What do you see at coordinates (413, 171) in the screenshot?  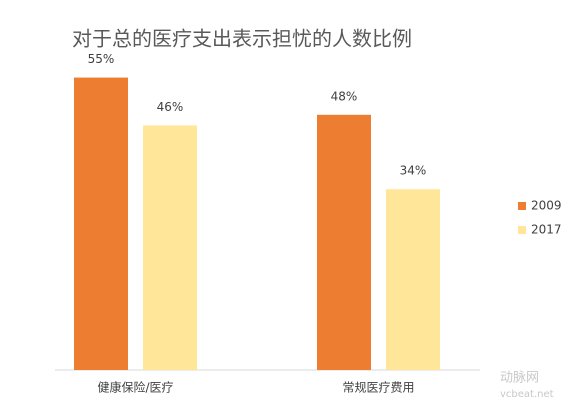 I see `value-label: 34%` at bounding box center [413, 171].